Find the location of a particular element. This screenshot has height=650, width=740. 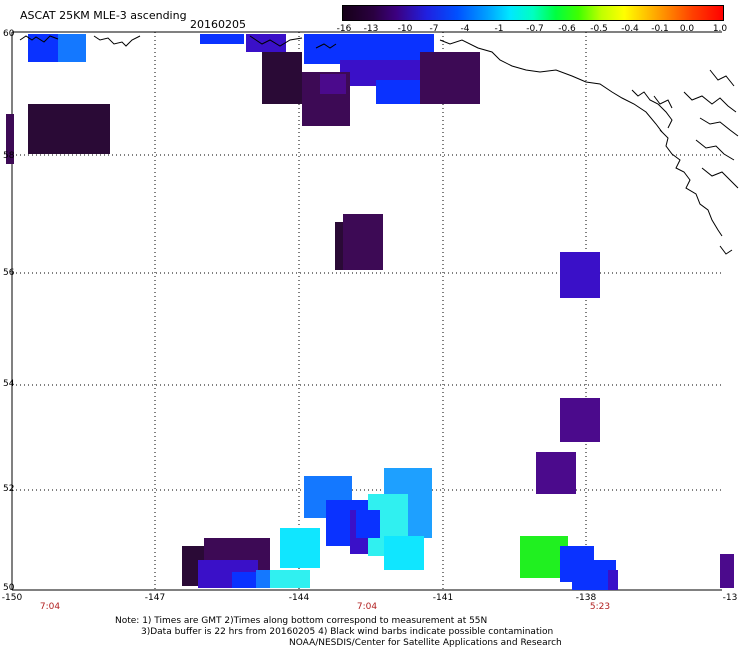

colorbar-label: 0.0 is located at coordinates (687, 29).